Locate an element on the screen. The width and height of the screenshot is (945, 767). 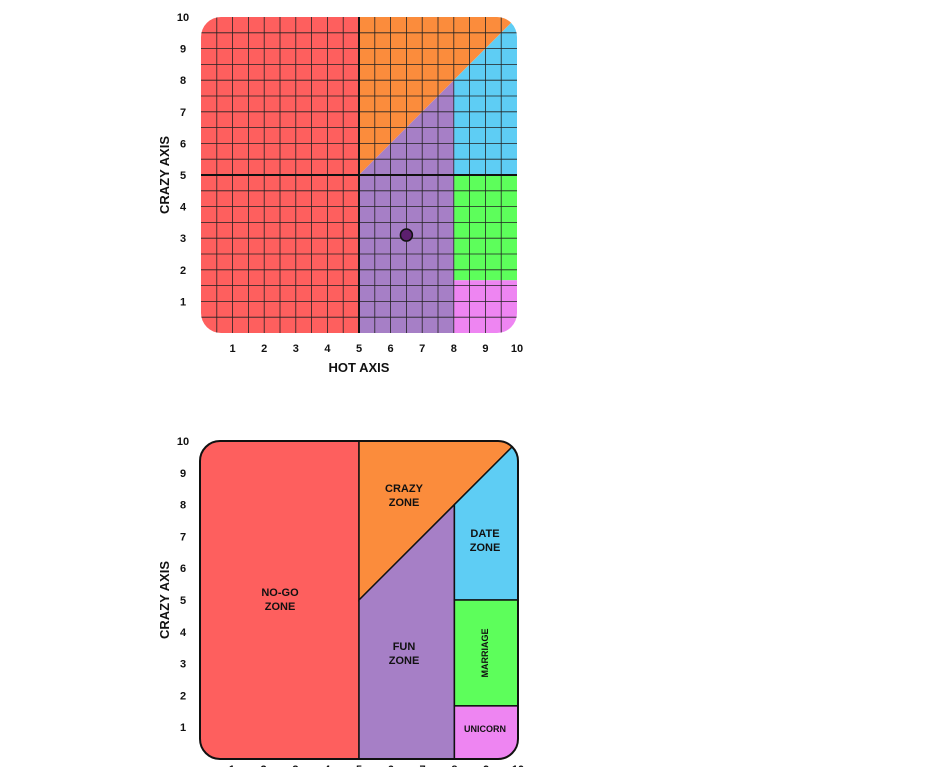
crazy-zone is located at coordinates (438, 521).